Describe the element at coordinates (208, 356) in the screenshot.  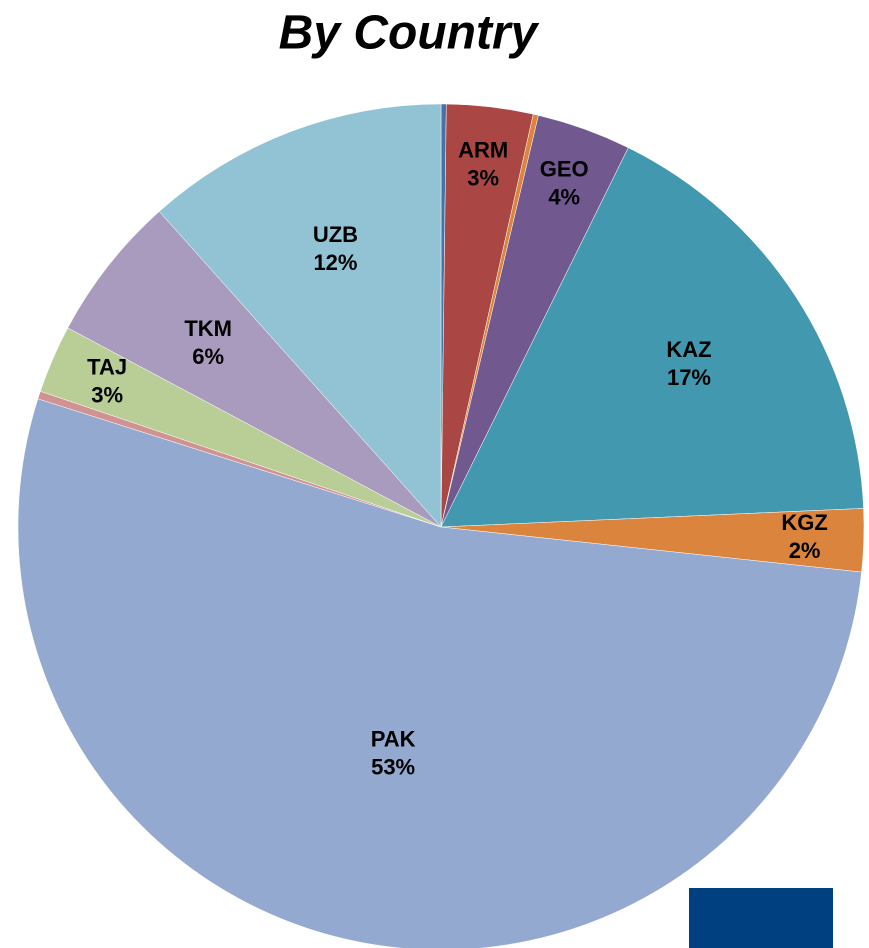
I see `slice-value-label: 6%` at that location.